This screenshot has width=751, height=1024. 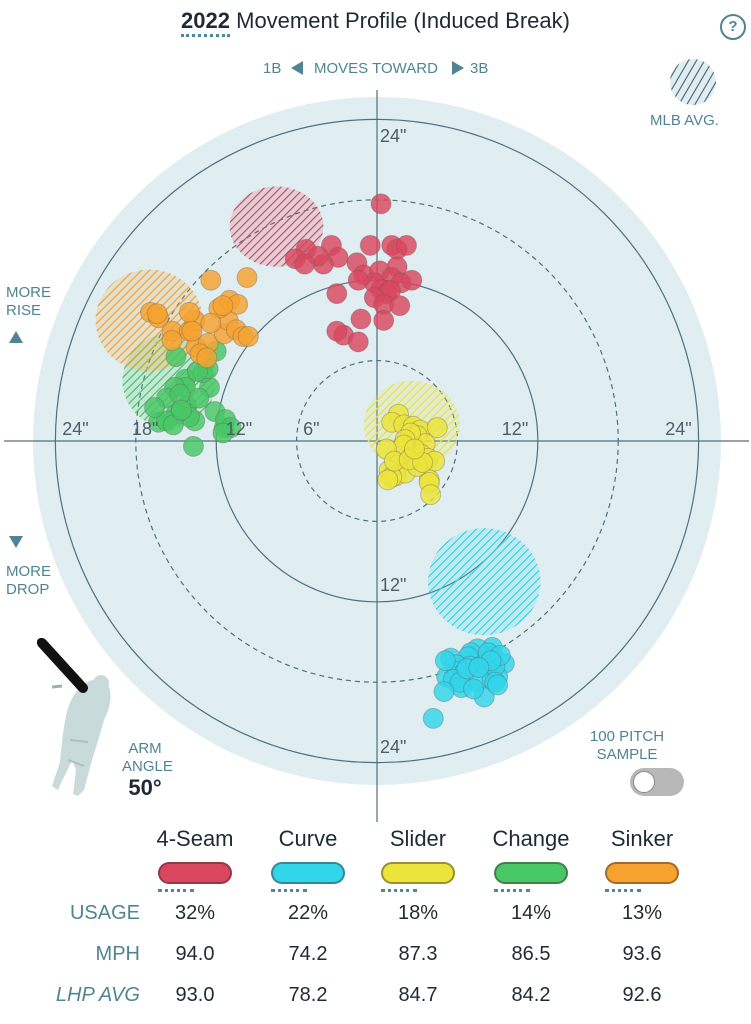 What do you see at coordinates (74, 717) in the screenshot?
I see `pitcher-figure-icon` at bounding box center [74, 717].